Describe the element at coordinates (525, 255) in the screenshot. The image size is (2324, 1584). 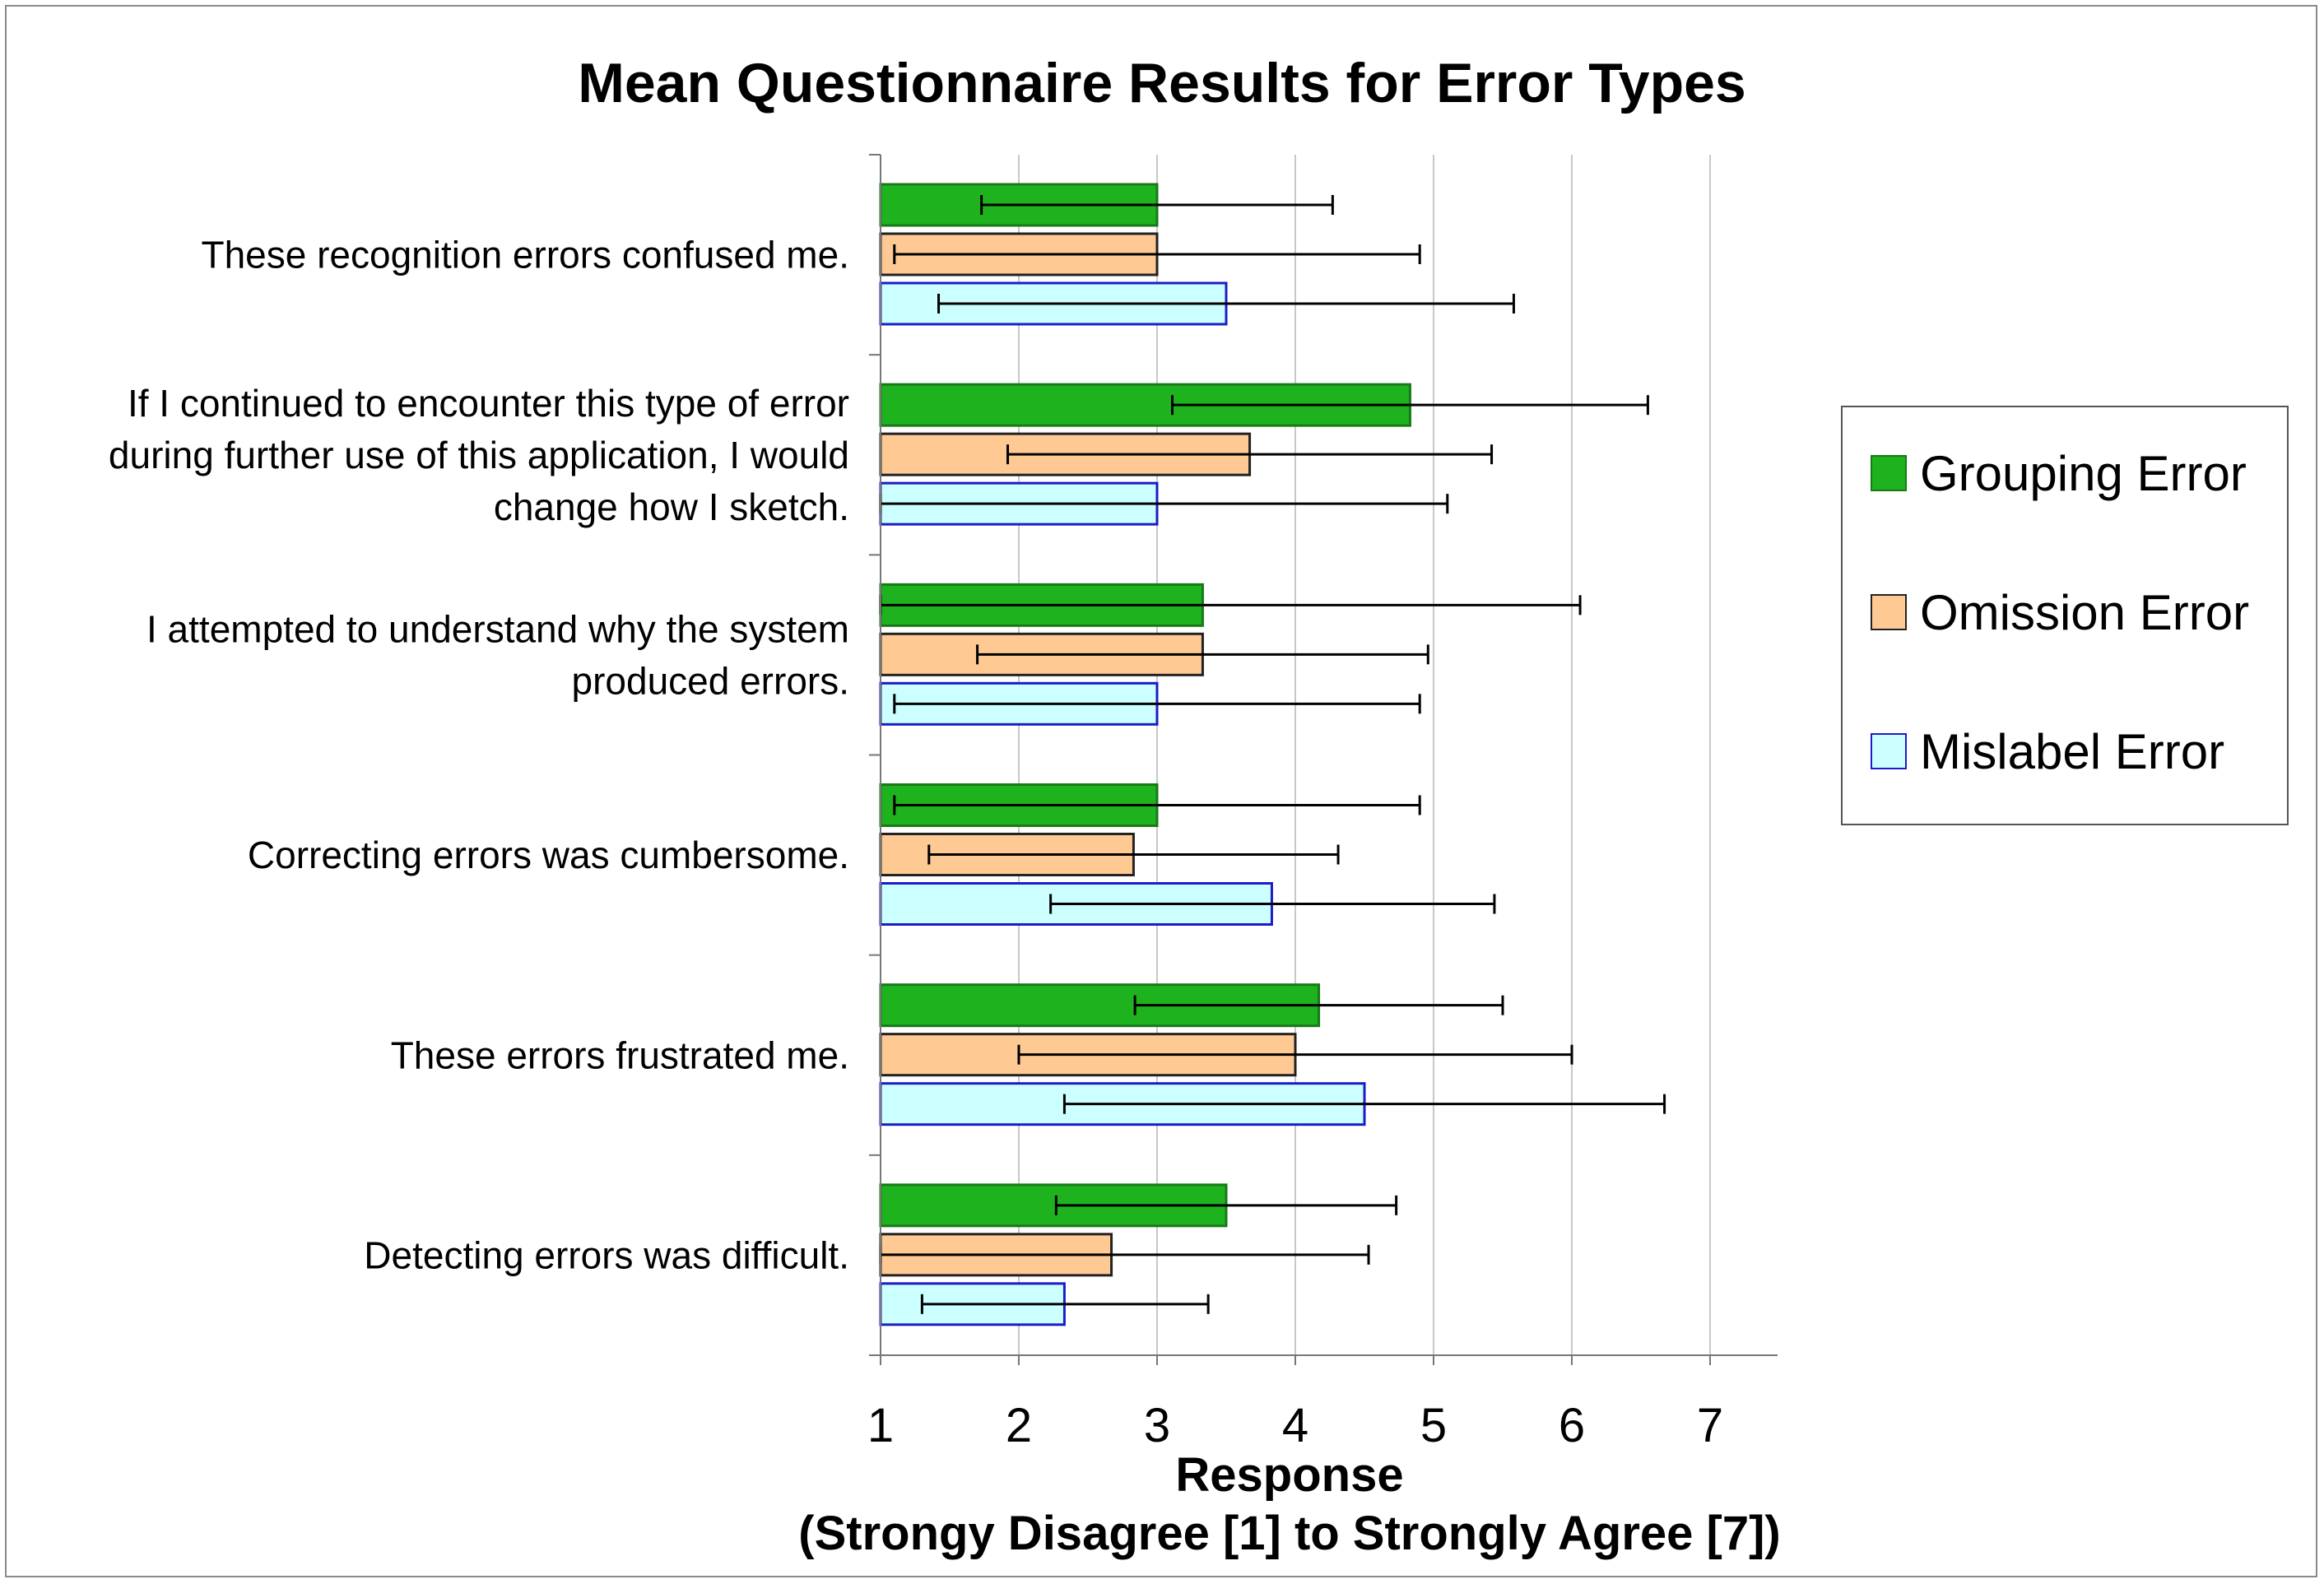
I see `category-label: These recognition errors confused me.` at that location.